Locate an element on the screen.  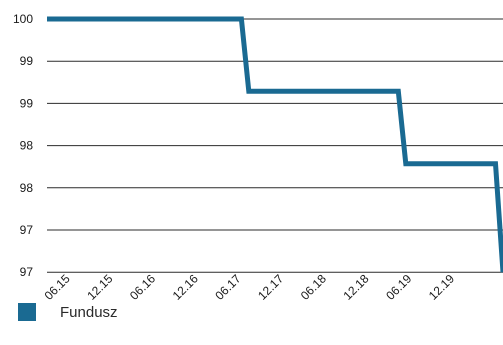
x-tick-label: 06.17 is located at coordinates (227, 285).